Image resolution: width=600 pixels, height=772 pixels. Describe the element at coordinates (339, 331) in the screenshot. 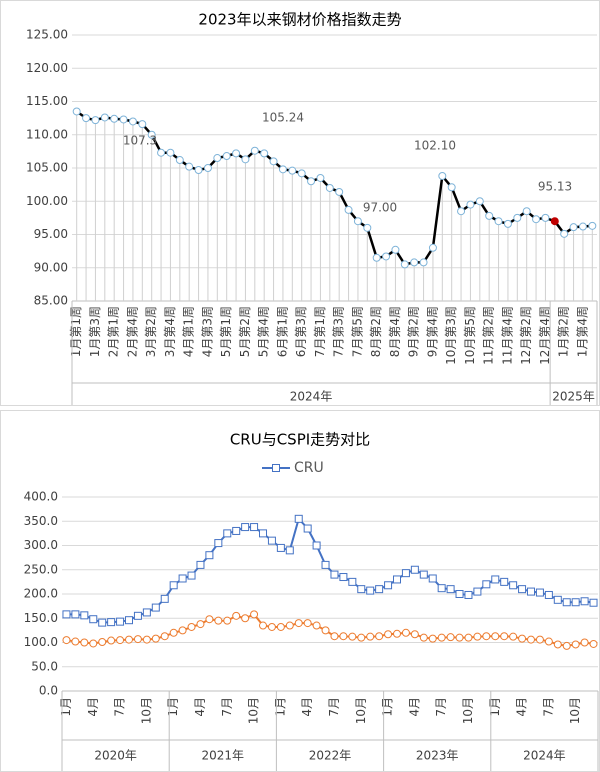

I see `x-tick-label: 7月第3周` at that location.